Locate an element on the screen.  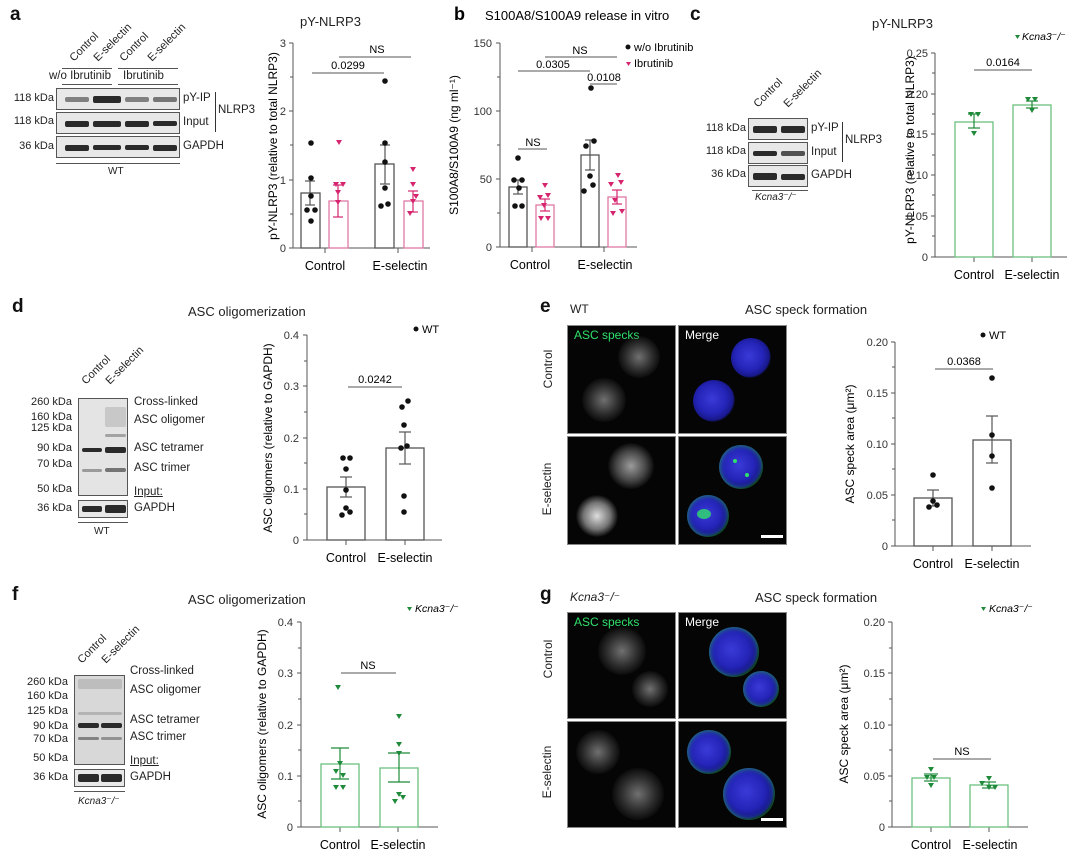
kda-marker: 160 kDa is located at coordinates (47, 696).